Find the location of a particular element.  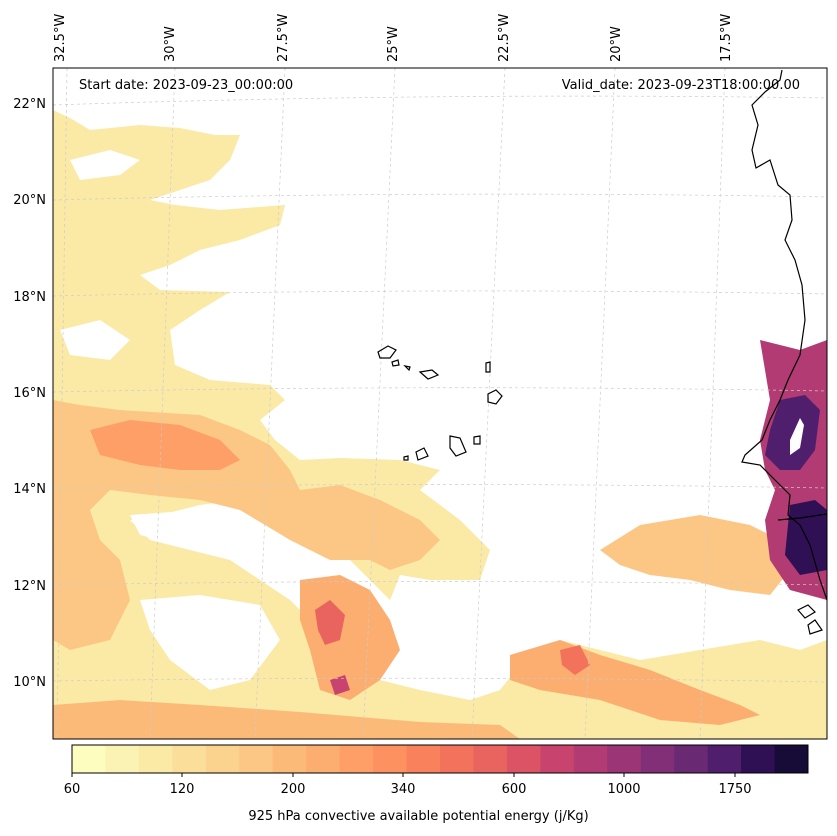

colorbar-tick-1750: 1750 is located at coordinates (735, 789).